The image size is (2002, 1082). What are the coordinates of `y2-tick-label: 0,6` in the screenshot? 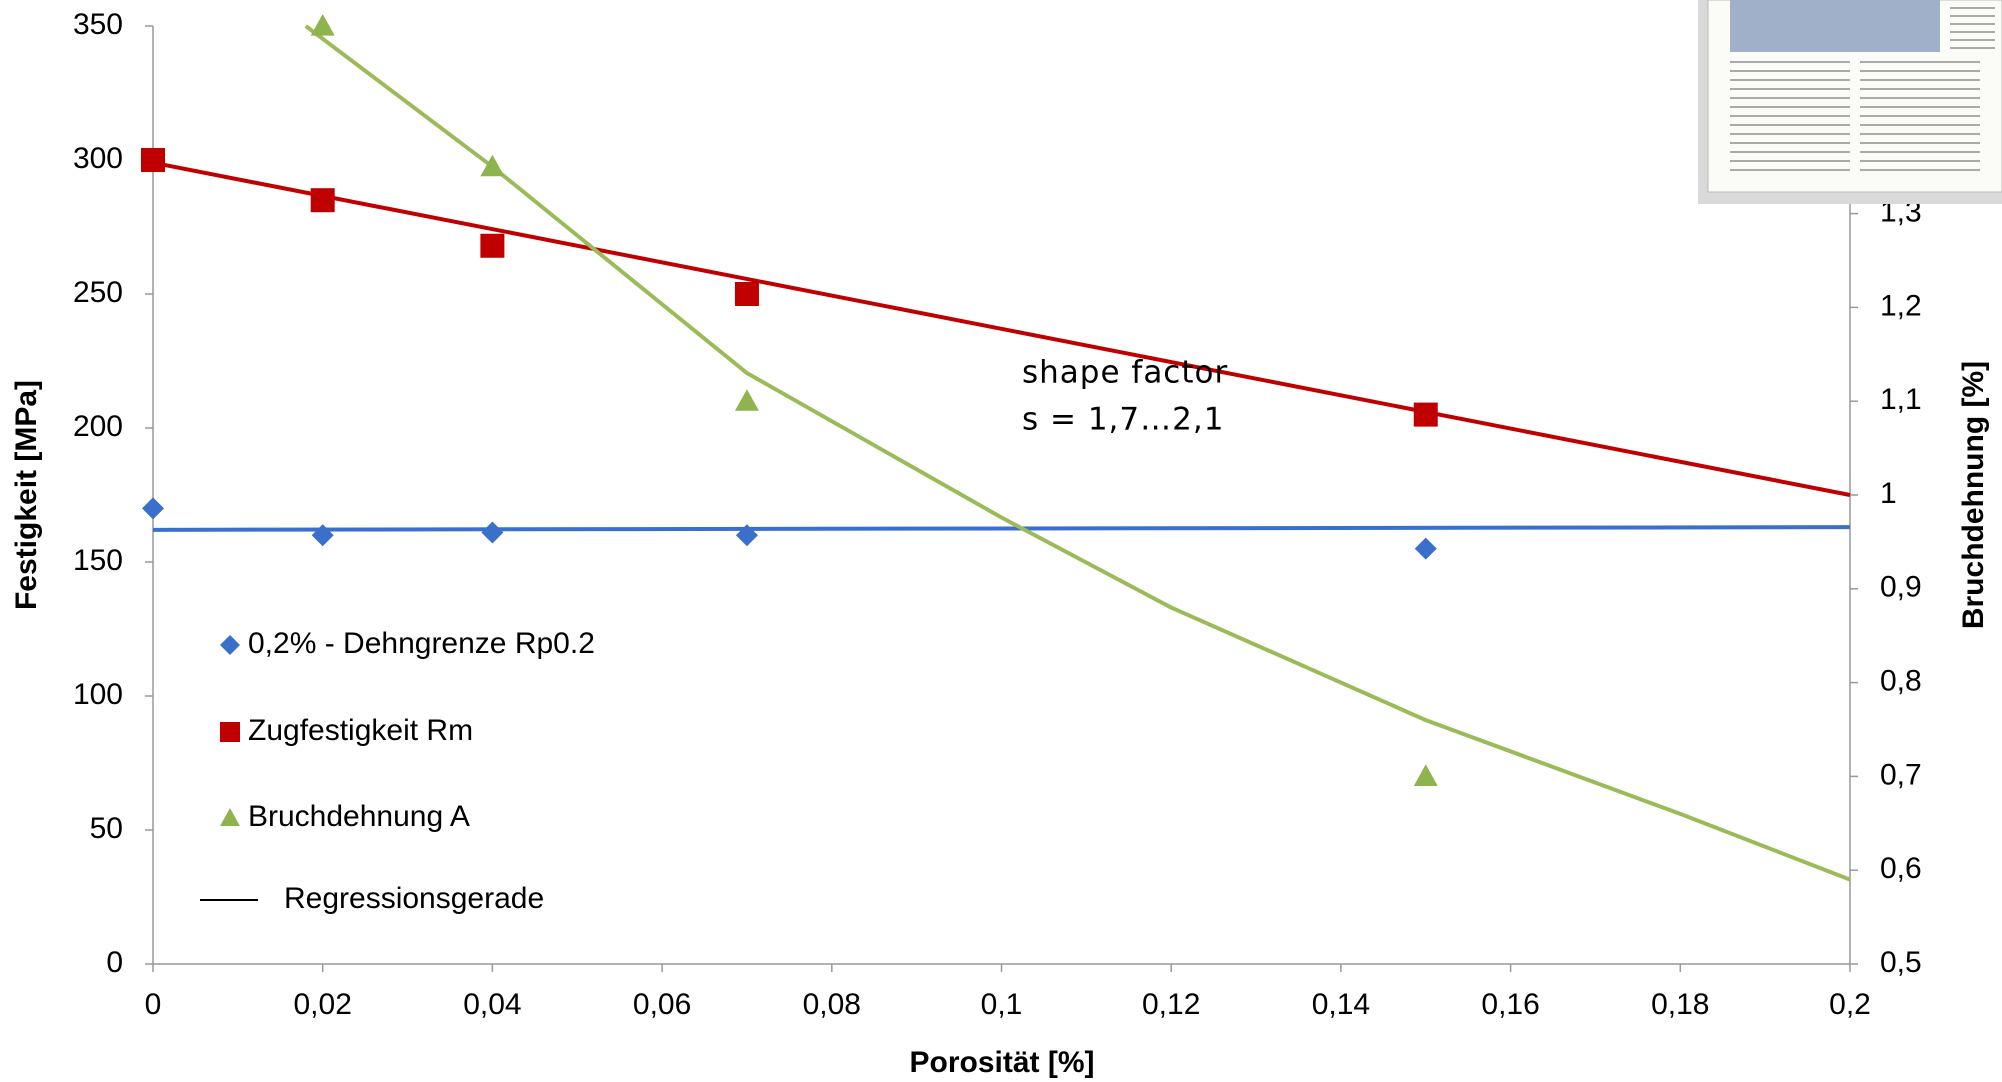 It's located at (1901, 868).